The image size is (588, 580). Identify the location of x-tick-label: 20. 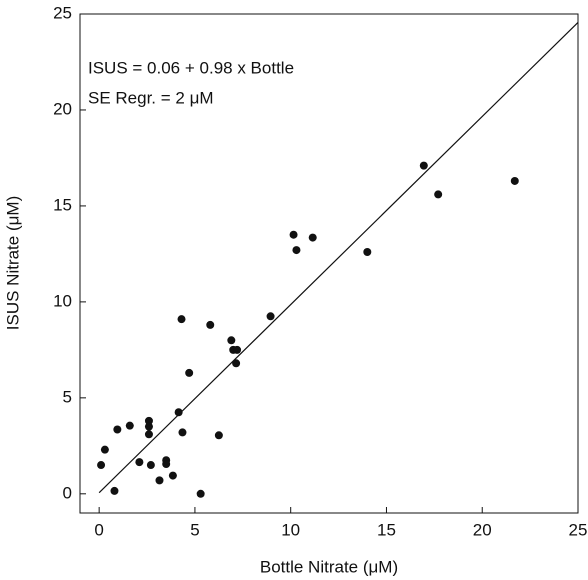
(482, 529).